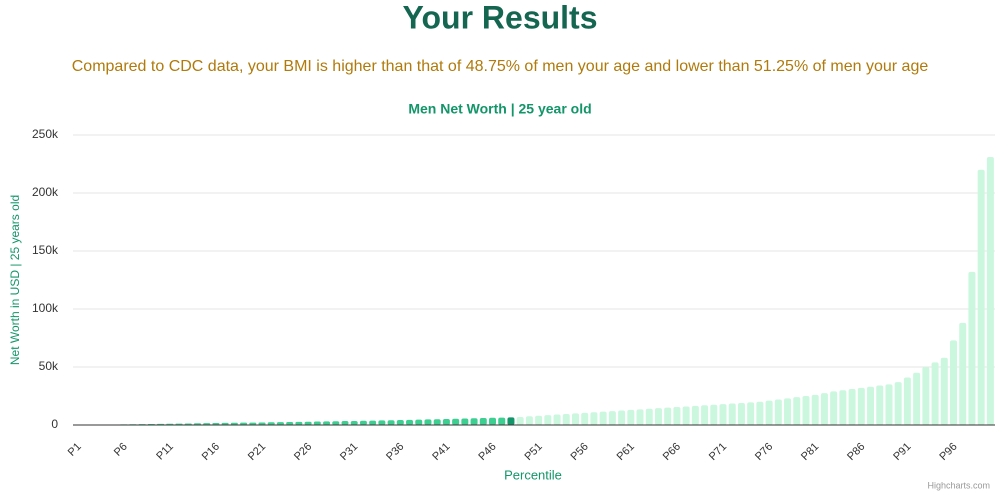 Image resolution: width=1000 pixels, height=500 pixels. What do you see at coordinates (75, 450) in the screenshot?
I see `x-tick-label: P1` at bounding box center [75, 450].